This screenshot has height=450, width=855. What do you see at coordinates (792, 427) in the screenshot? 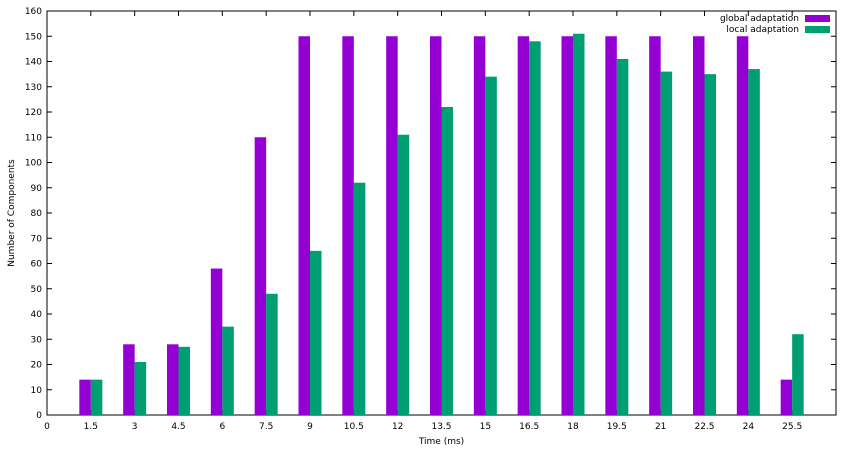
I see `x-tick-label: 25.5` at bounding box center [792, 427].